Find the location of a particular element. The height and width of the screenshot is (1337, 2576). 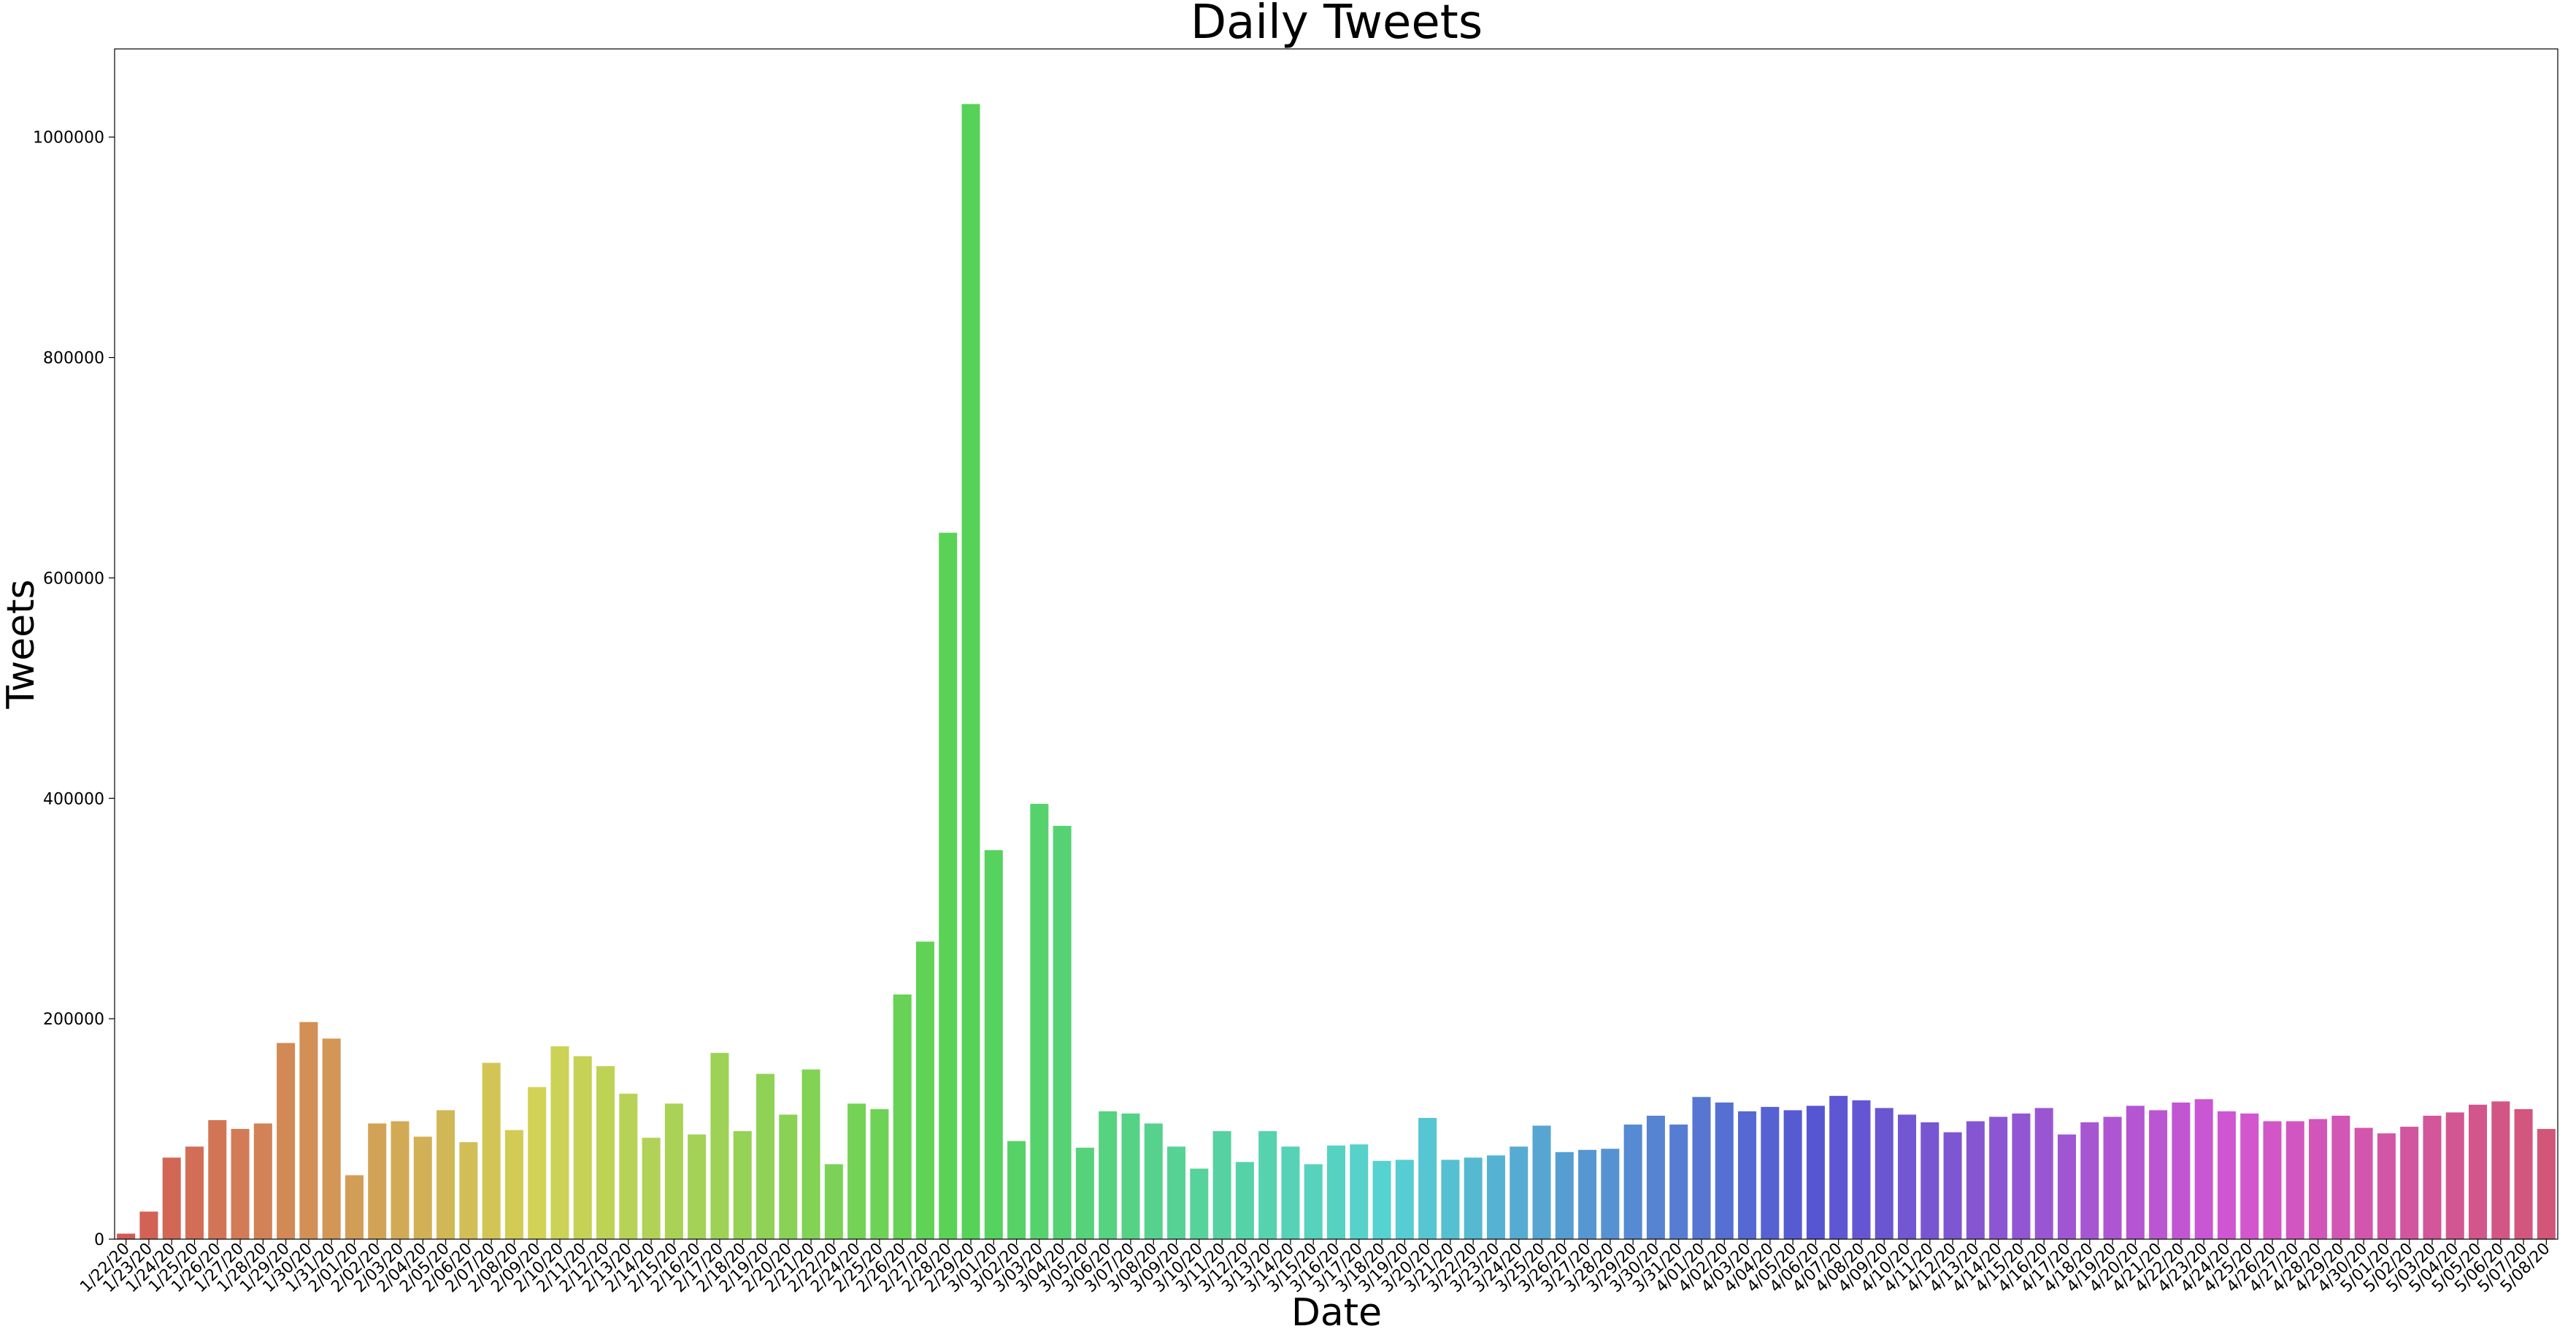

bar-3/18/20 is located at coordinates (1382, 1200).